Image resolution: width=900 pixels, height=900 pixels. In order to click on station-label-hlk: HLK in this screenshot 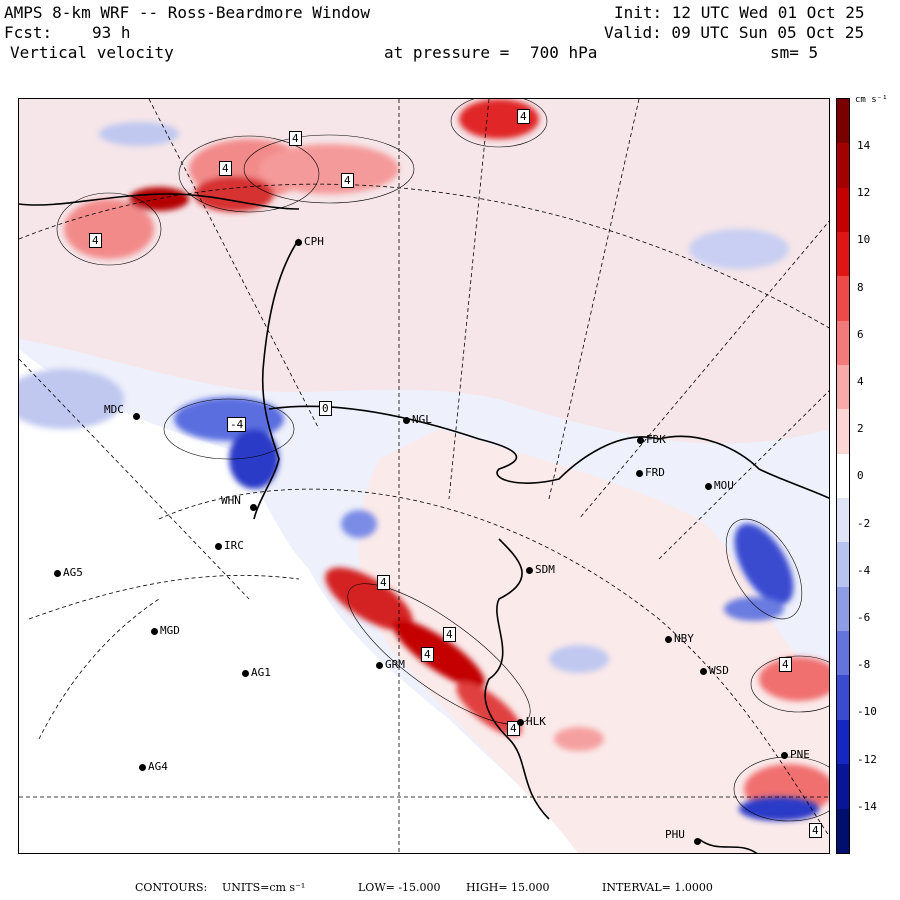, I will do `click(536, 721)`.